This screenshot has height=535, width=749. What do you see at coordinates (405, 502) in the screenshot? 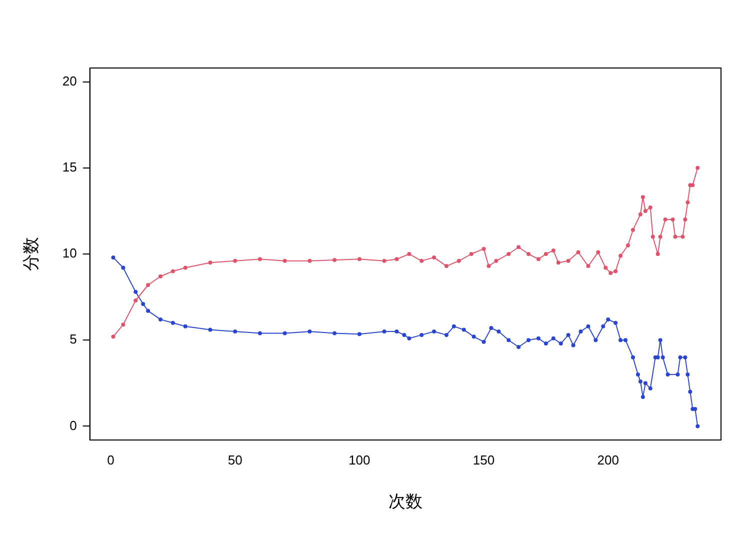
I see `x-axis-title: 次数` at bounding box center [405, 502].